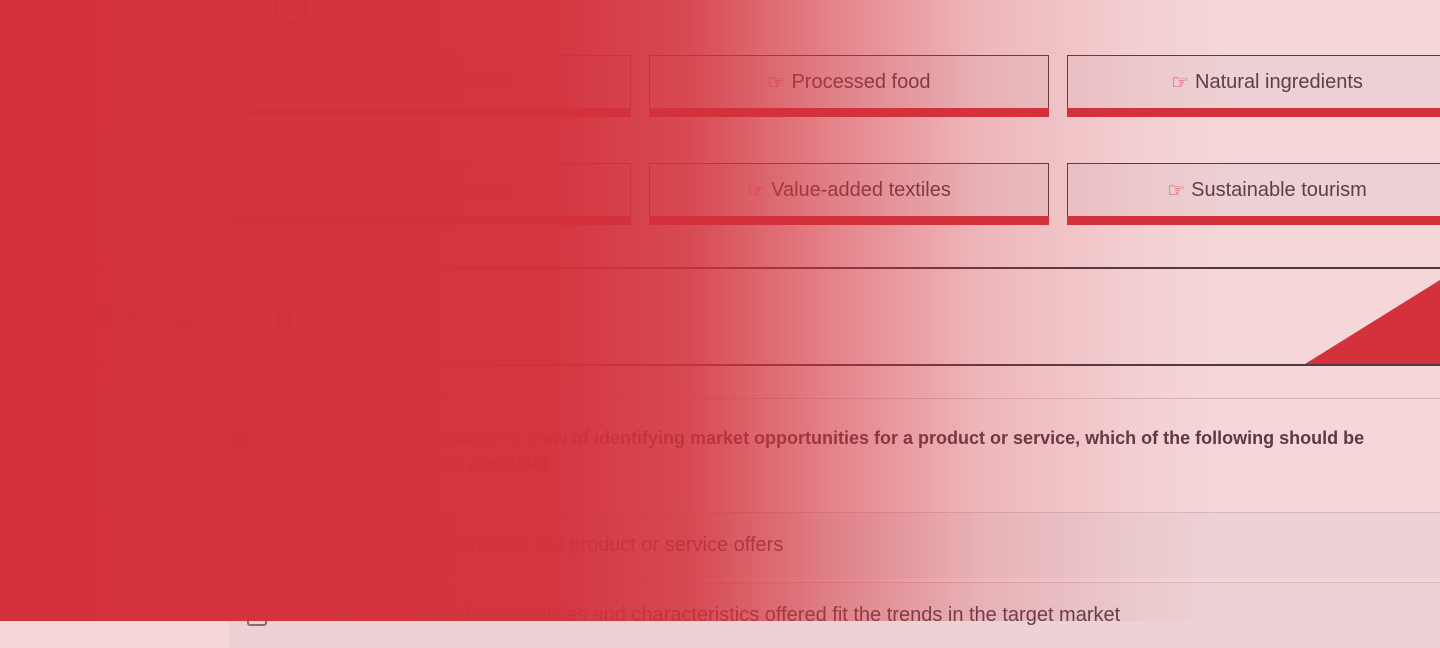 The height and width of the screenshot is (648, 1440). I want to click on question-circle-icon: ?, so click(239, 439).